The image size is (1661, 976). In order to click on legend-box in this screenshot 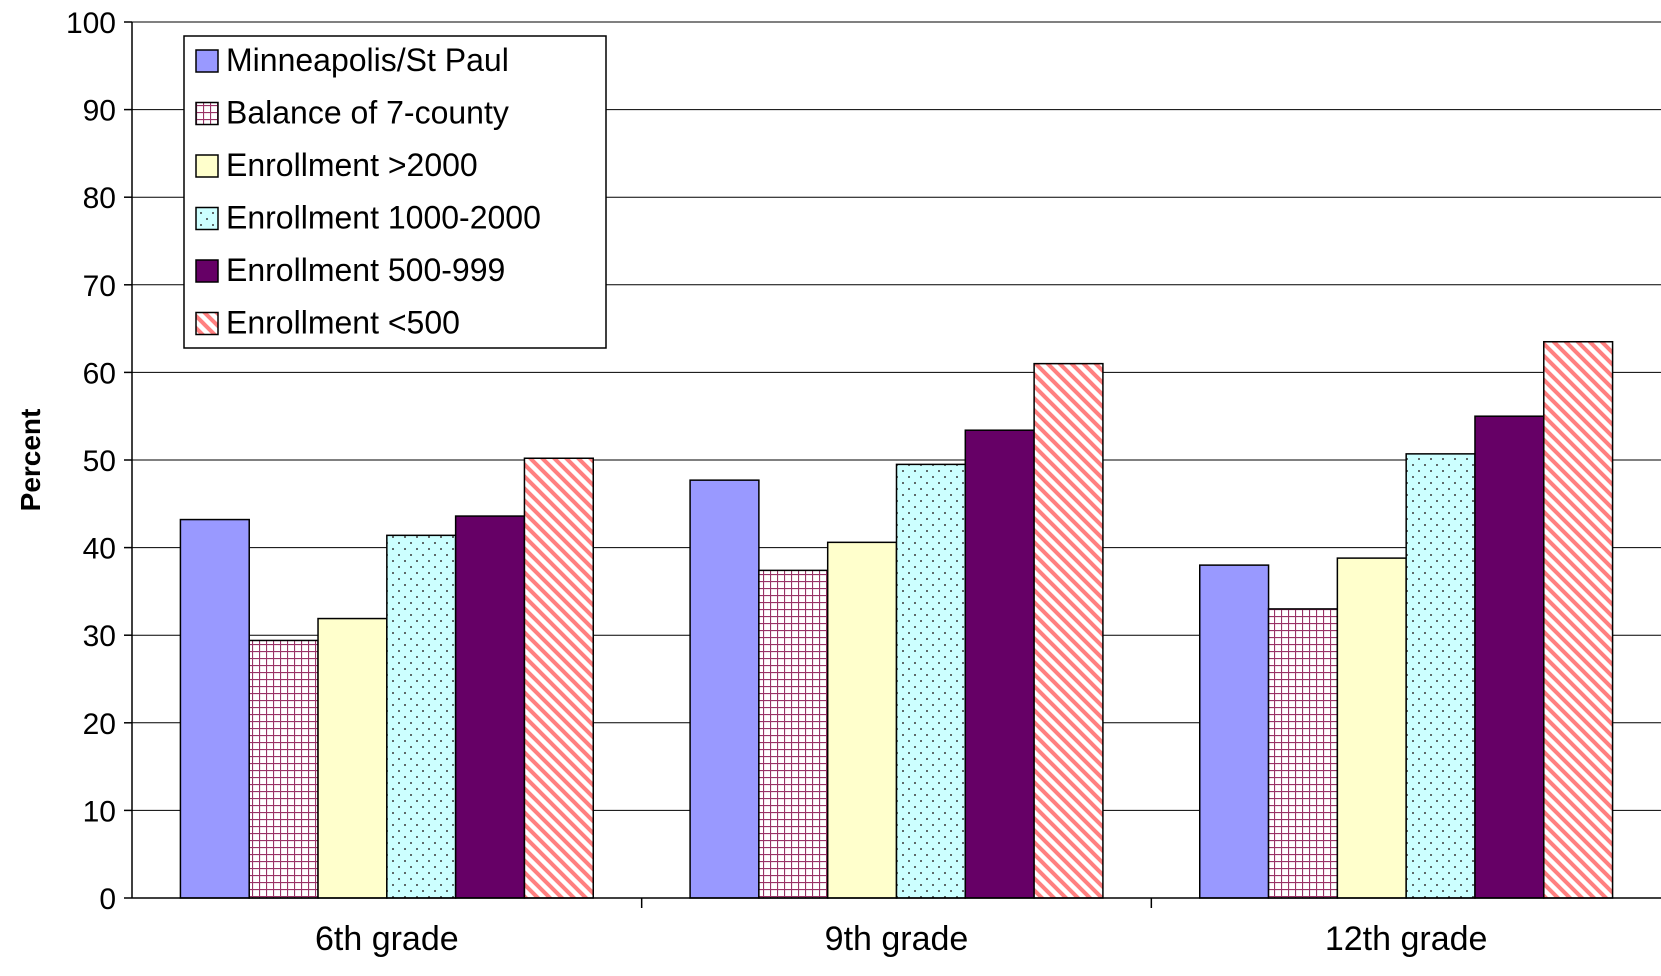, I will do `click(395, 192)`.